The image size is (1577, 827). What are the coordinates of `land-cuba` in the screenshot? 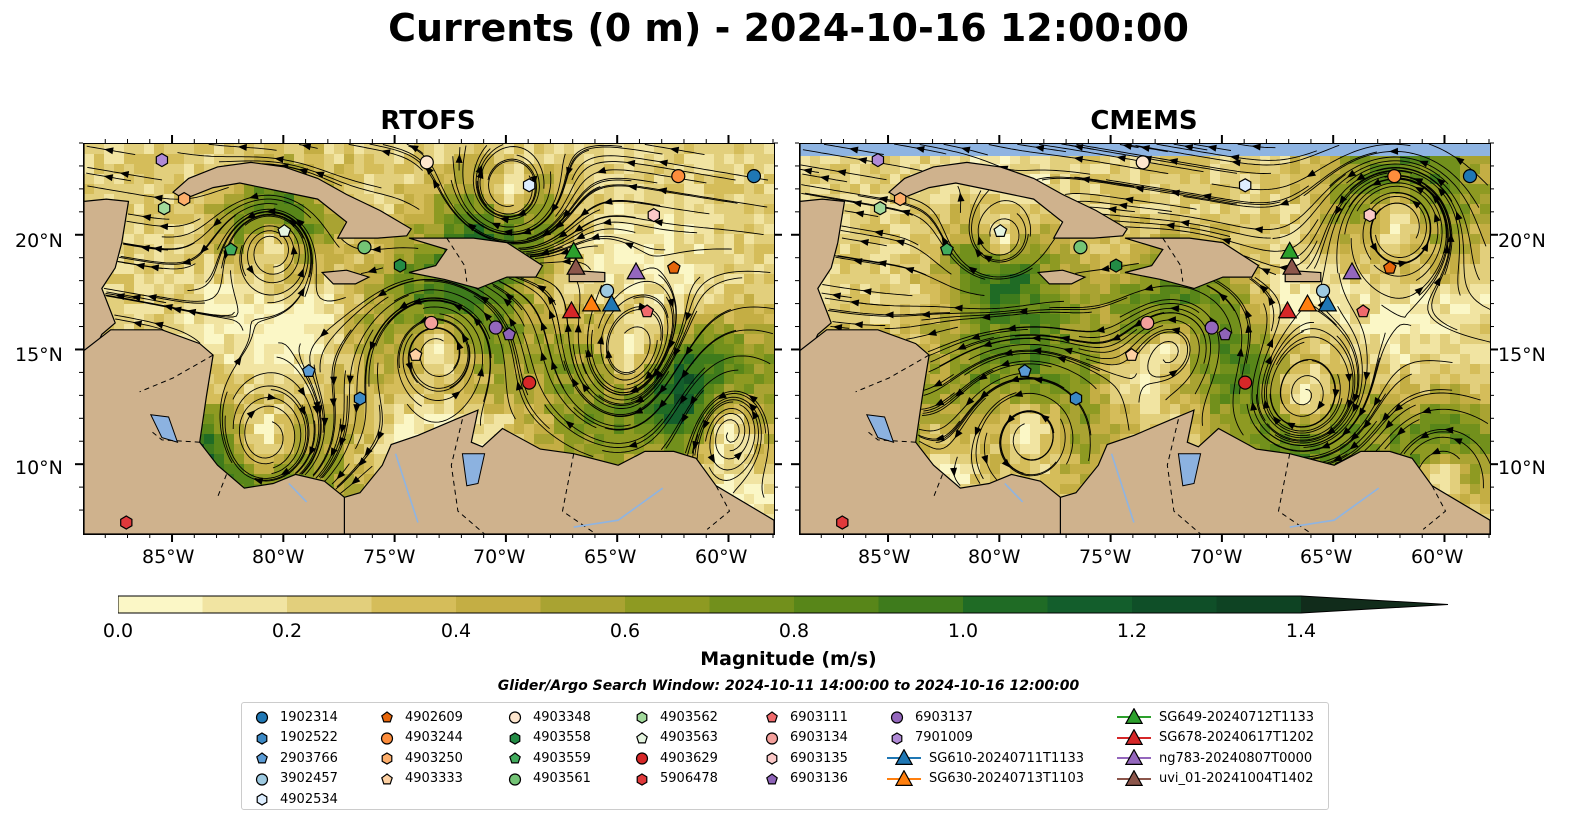 It's located at (292, 200).